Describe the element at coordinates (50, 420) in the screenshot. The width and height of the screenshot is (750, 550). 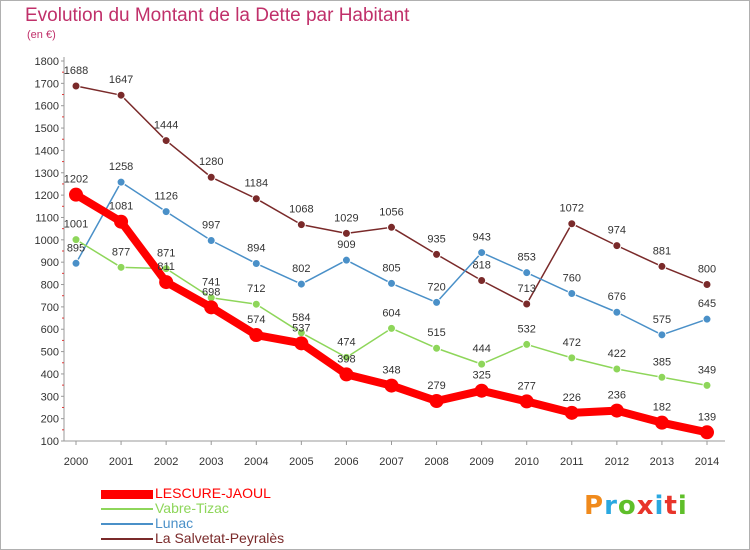
I see `y-tick-label: 200` at that location.